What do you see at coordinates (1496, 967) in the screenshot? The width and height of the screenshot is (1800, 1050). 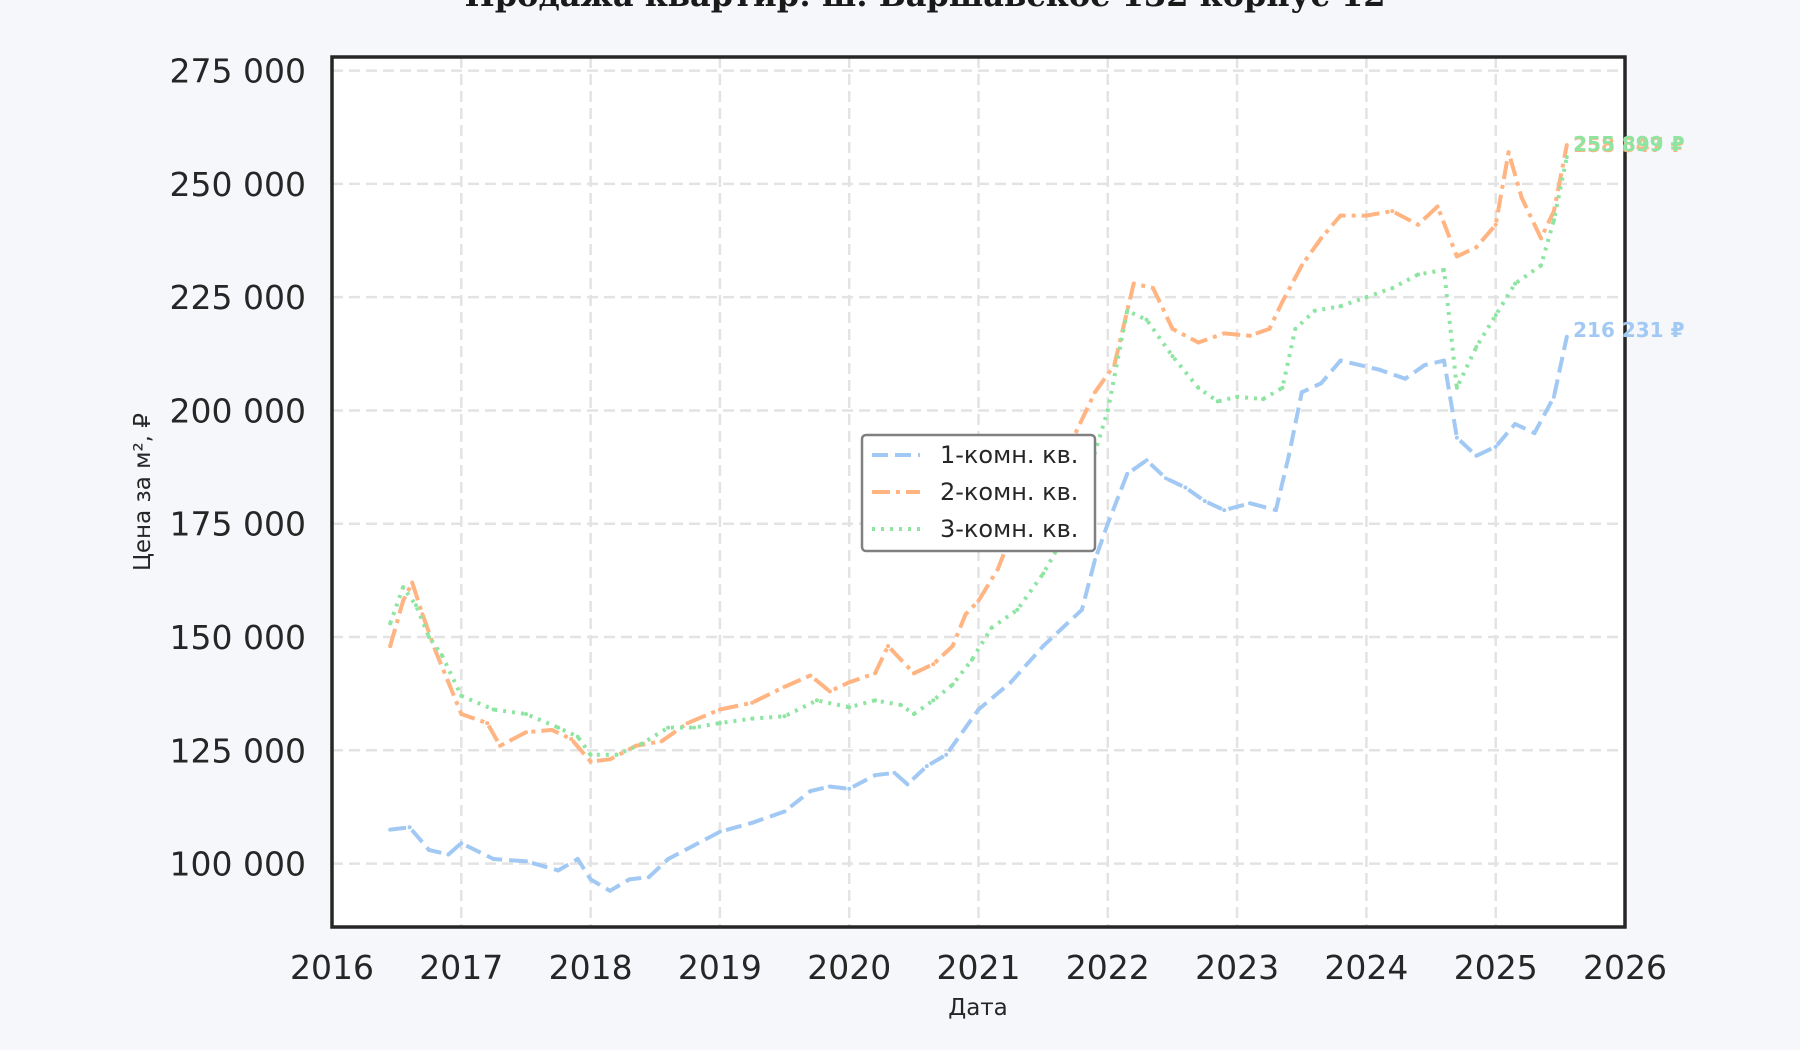 I see `x-tick-label: 2025` at bounding box center [1496, 967].